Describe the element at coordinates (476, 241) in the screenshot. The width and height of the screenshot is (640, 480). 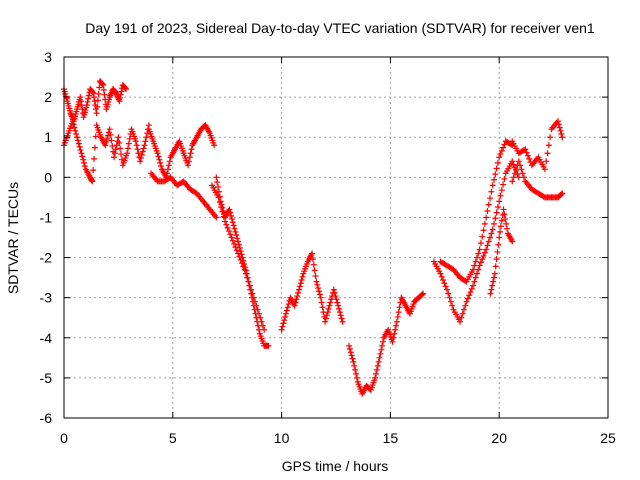
I see `series-night-rise-lower` at that location.